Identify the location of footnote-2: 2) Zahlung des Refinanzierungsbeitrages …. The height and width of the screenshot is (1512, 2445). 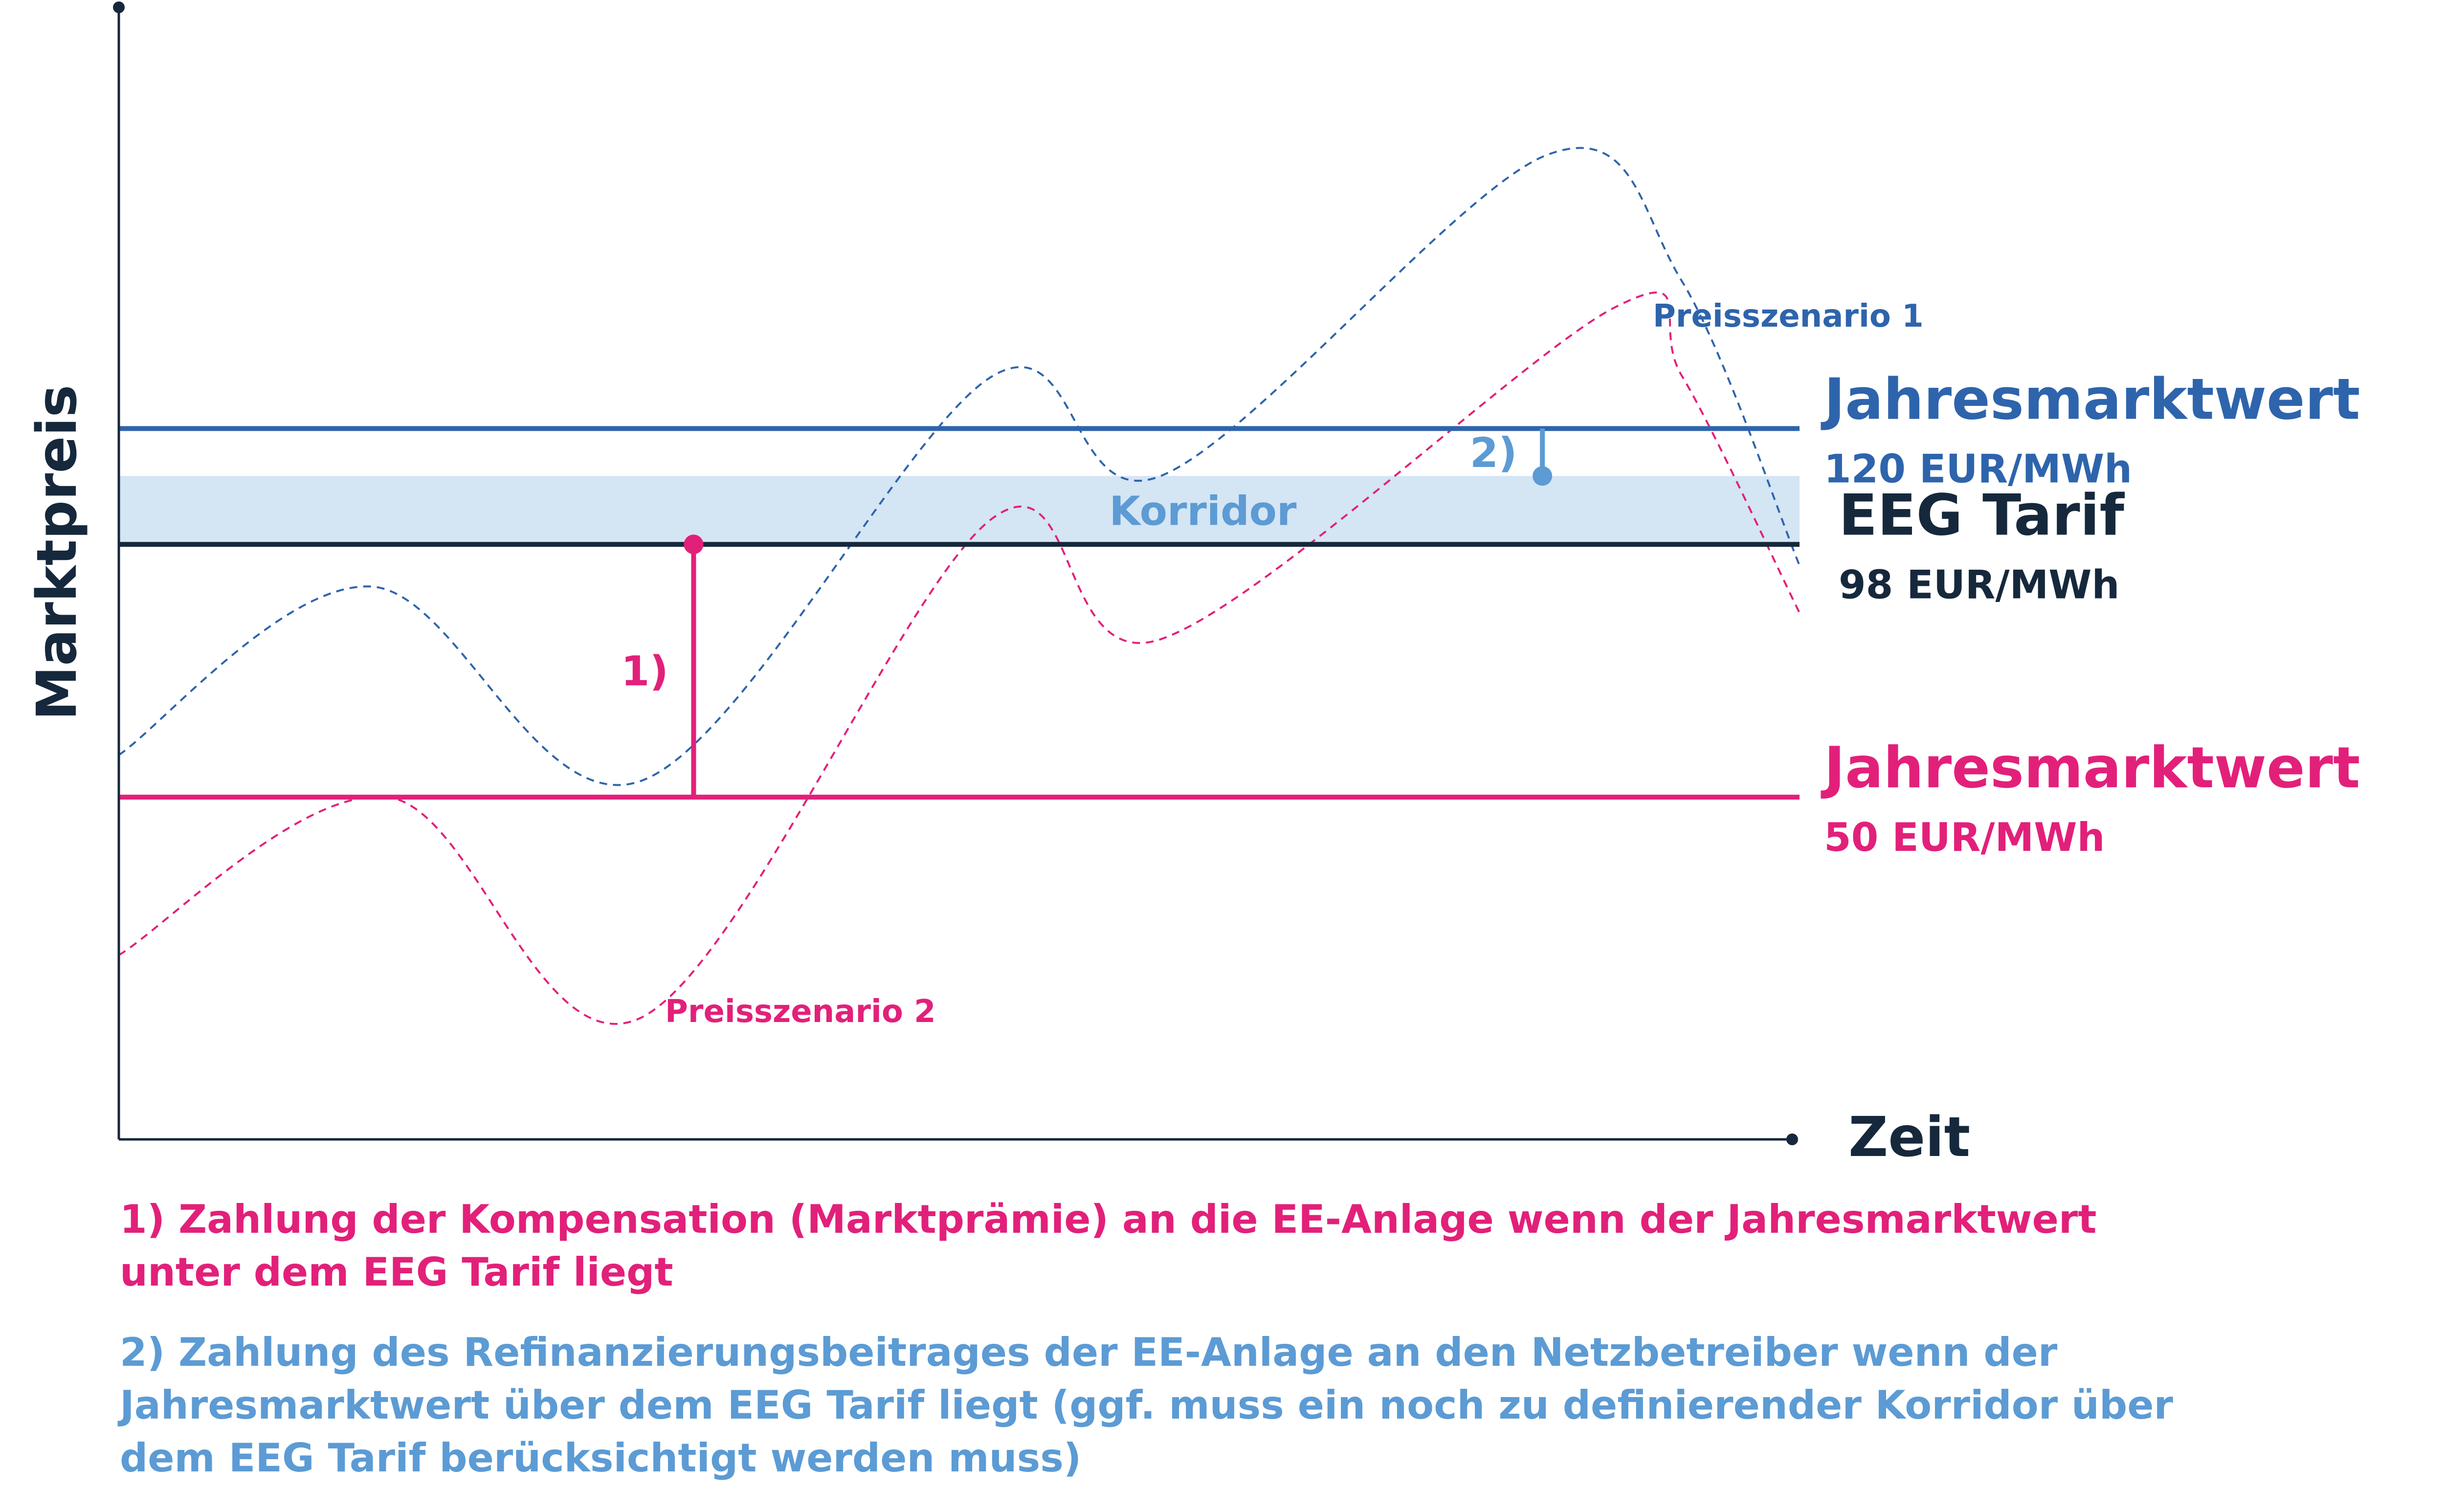
(1146, 1406).